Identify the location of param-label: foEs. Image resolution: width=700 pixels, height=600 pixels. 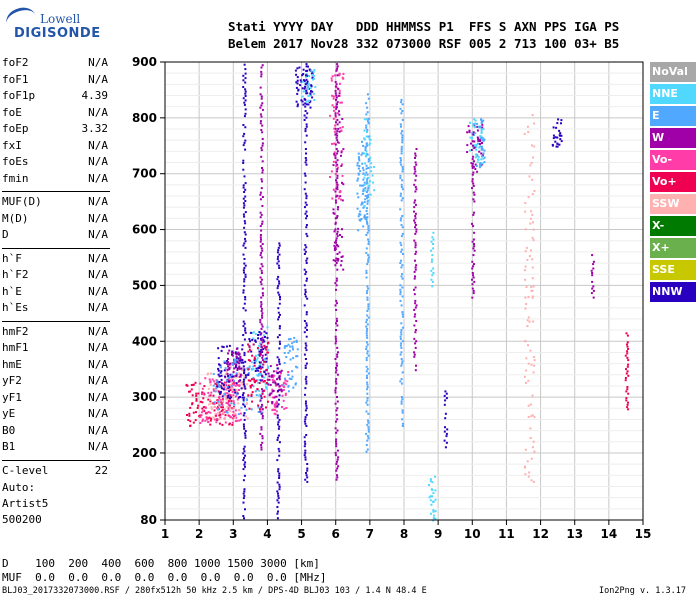
(15, 161).